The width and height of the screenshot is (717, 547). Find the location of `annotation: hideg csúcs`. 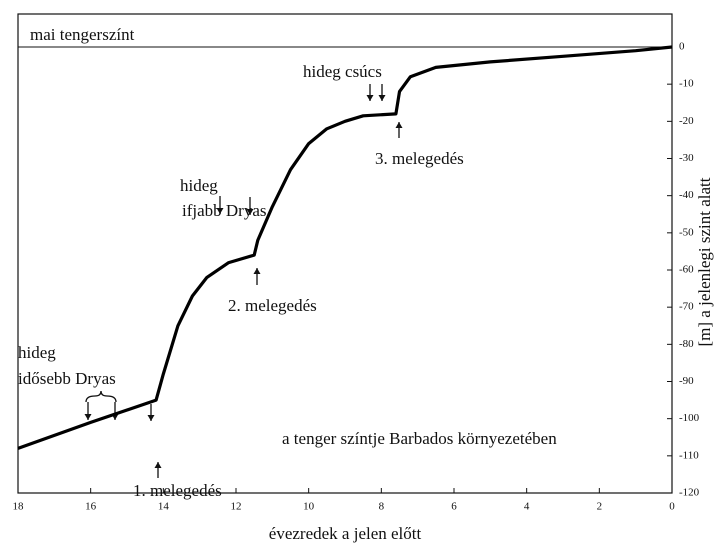

annotation: hideg csúcs is located at coordinates (342, 71).